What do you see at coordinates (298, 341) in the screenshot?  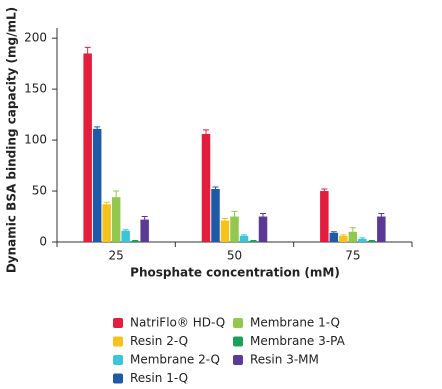 I see `legend-label: Membrane 3-PA` at bounding box center [298, 341].